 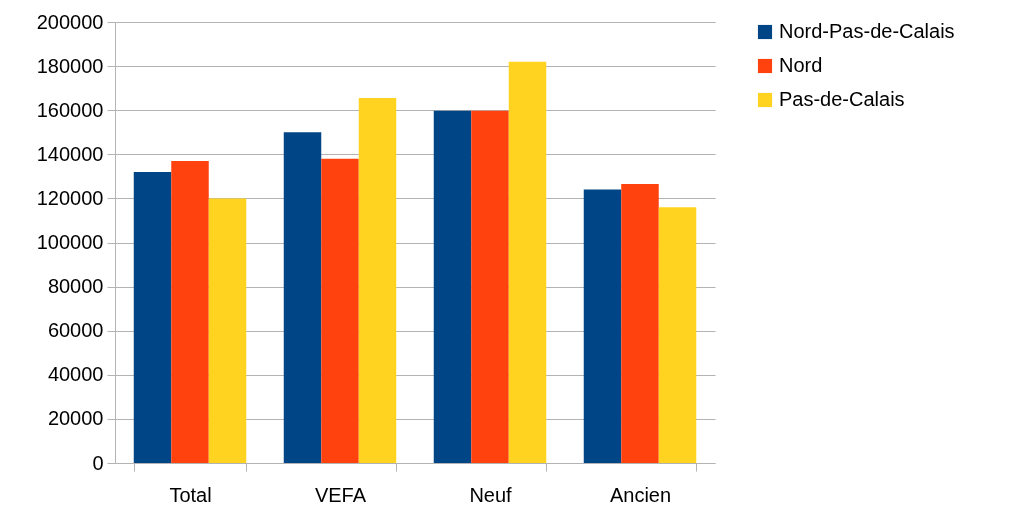 What do you see at coordinates (70, 21) in the screenshot?
I see `y-tick-label: 200000` at bounding box center [70, 21].